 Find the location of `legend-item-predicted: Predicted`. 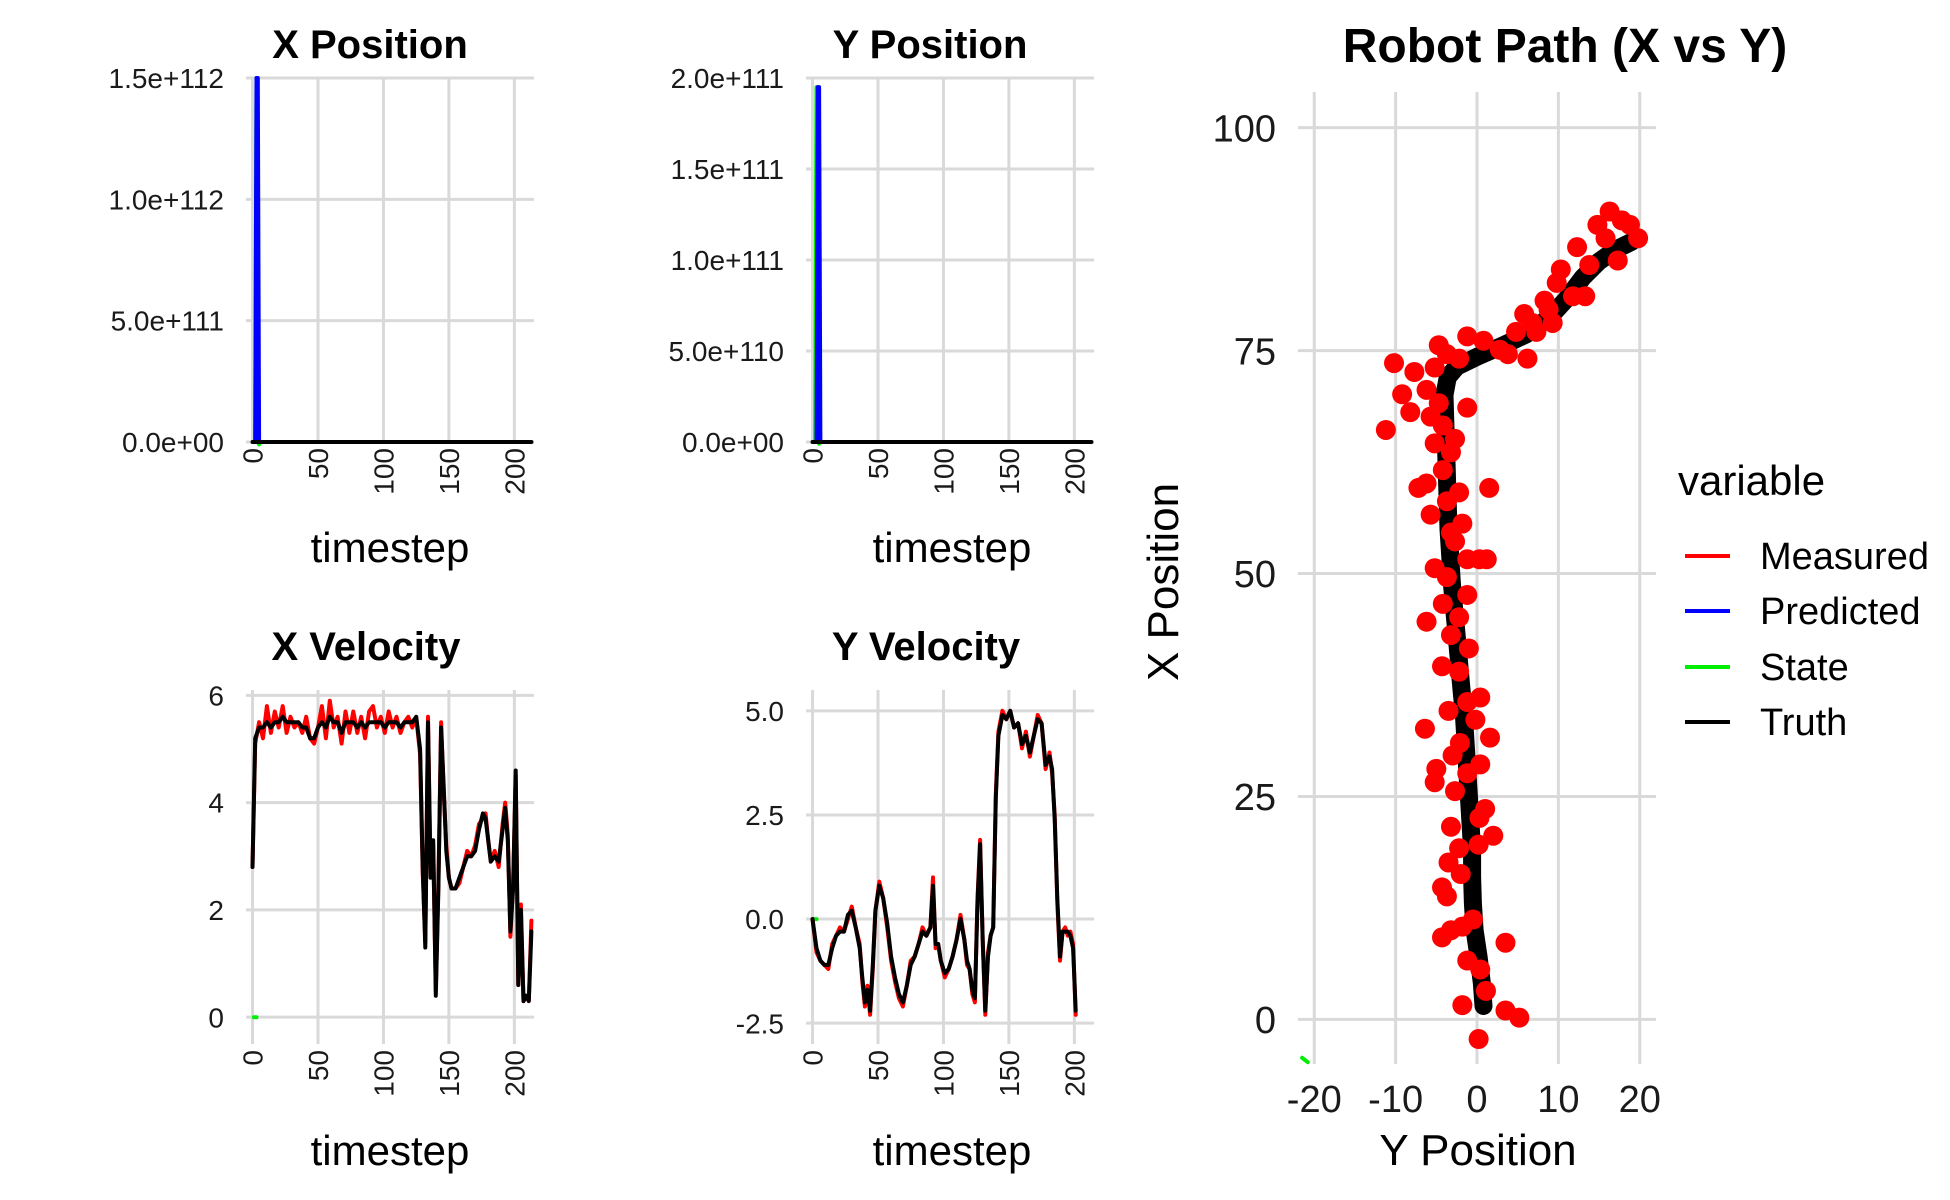

legend-item-predicted: Predicted is located at coordinates (1803, 612).